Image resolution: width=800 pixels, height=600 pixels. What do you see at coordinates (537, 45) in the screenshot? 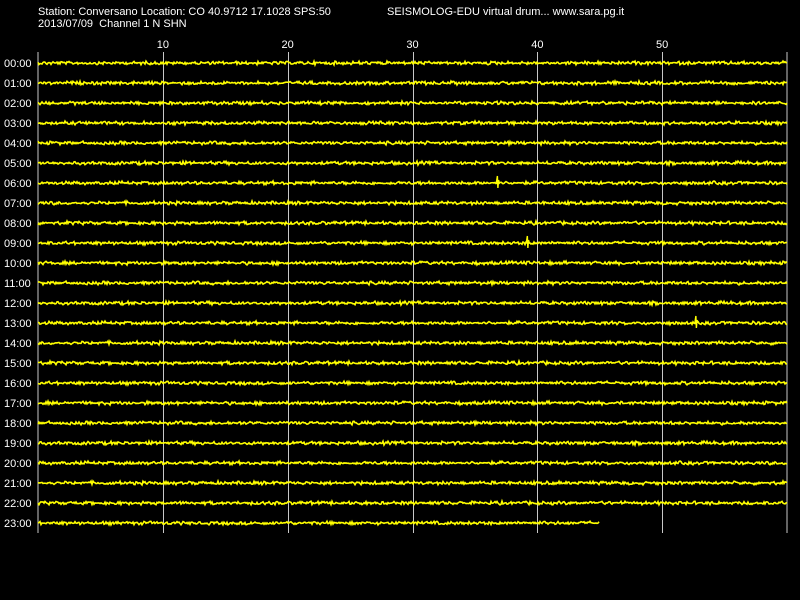
I see `x-tick-label-40: 40` at bounding box center [537, 45].